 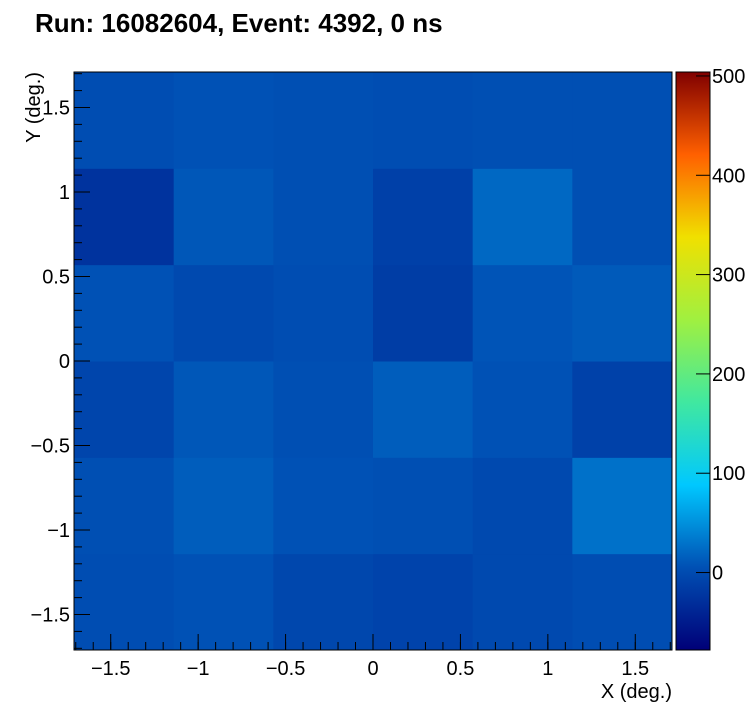 What do you see at coordinates (547, 669) in the screenshot?
I see `x-tick-label: 1` at bounding box center [547, 669].